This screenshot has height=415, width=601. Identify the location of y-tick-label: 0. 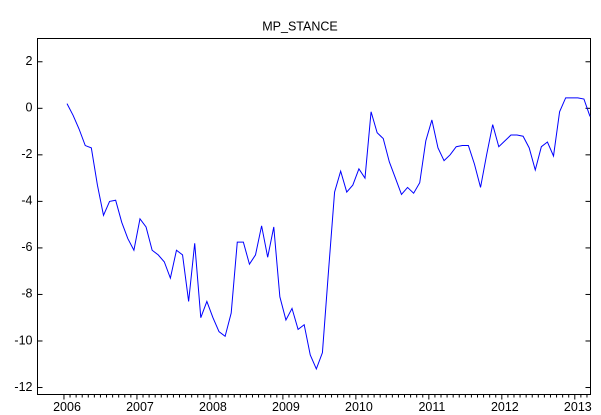
(29, 108).